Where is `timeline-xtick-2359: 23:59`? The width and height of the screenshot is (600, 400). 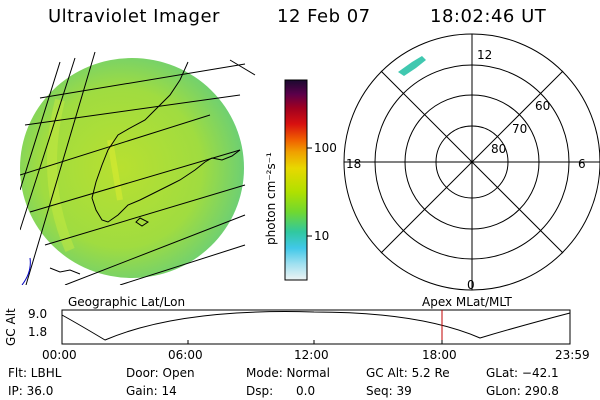 timeline-xtick-2359: 23:59 is located at coordinates (572, 355).